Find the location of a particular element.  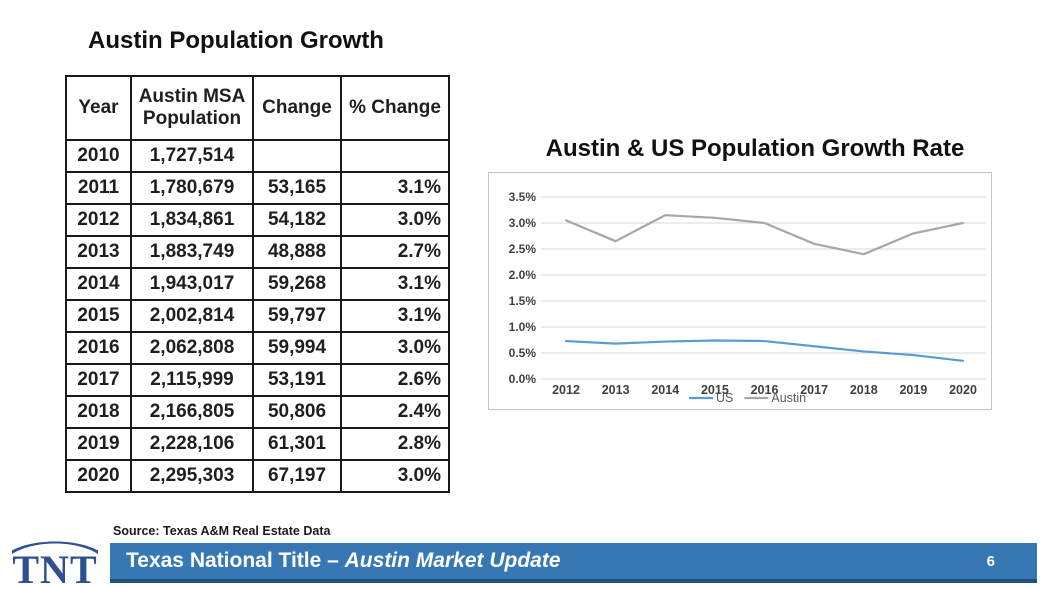

population-cell: 1,943,017 is located at coordinates (192, 284).